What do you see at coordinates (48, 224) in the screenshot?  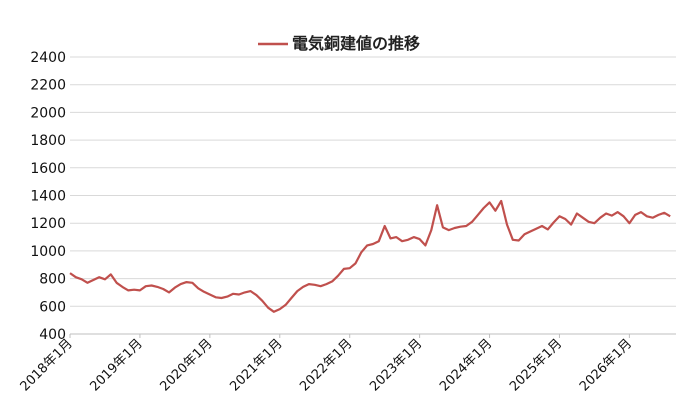 I see `y-tick-label: 1200` at bounding box center [48, 224].